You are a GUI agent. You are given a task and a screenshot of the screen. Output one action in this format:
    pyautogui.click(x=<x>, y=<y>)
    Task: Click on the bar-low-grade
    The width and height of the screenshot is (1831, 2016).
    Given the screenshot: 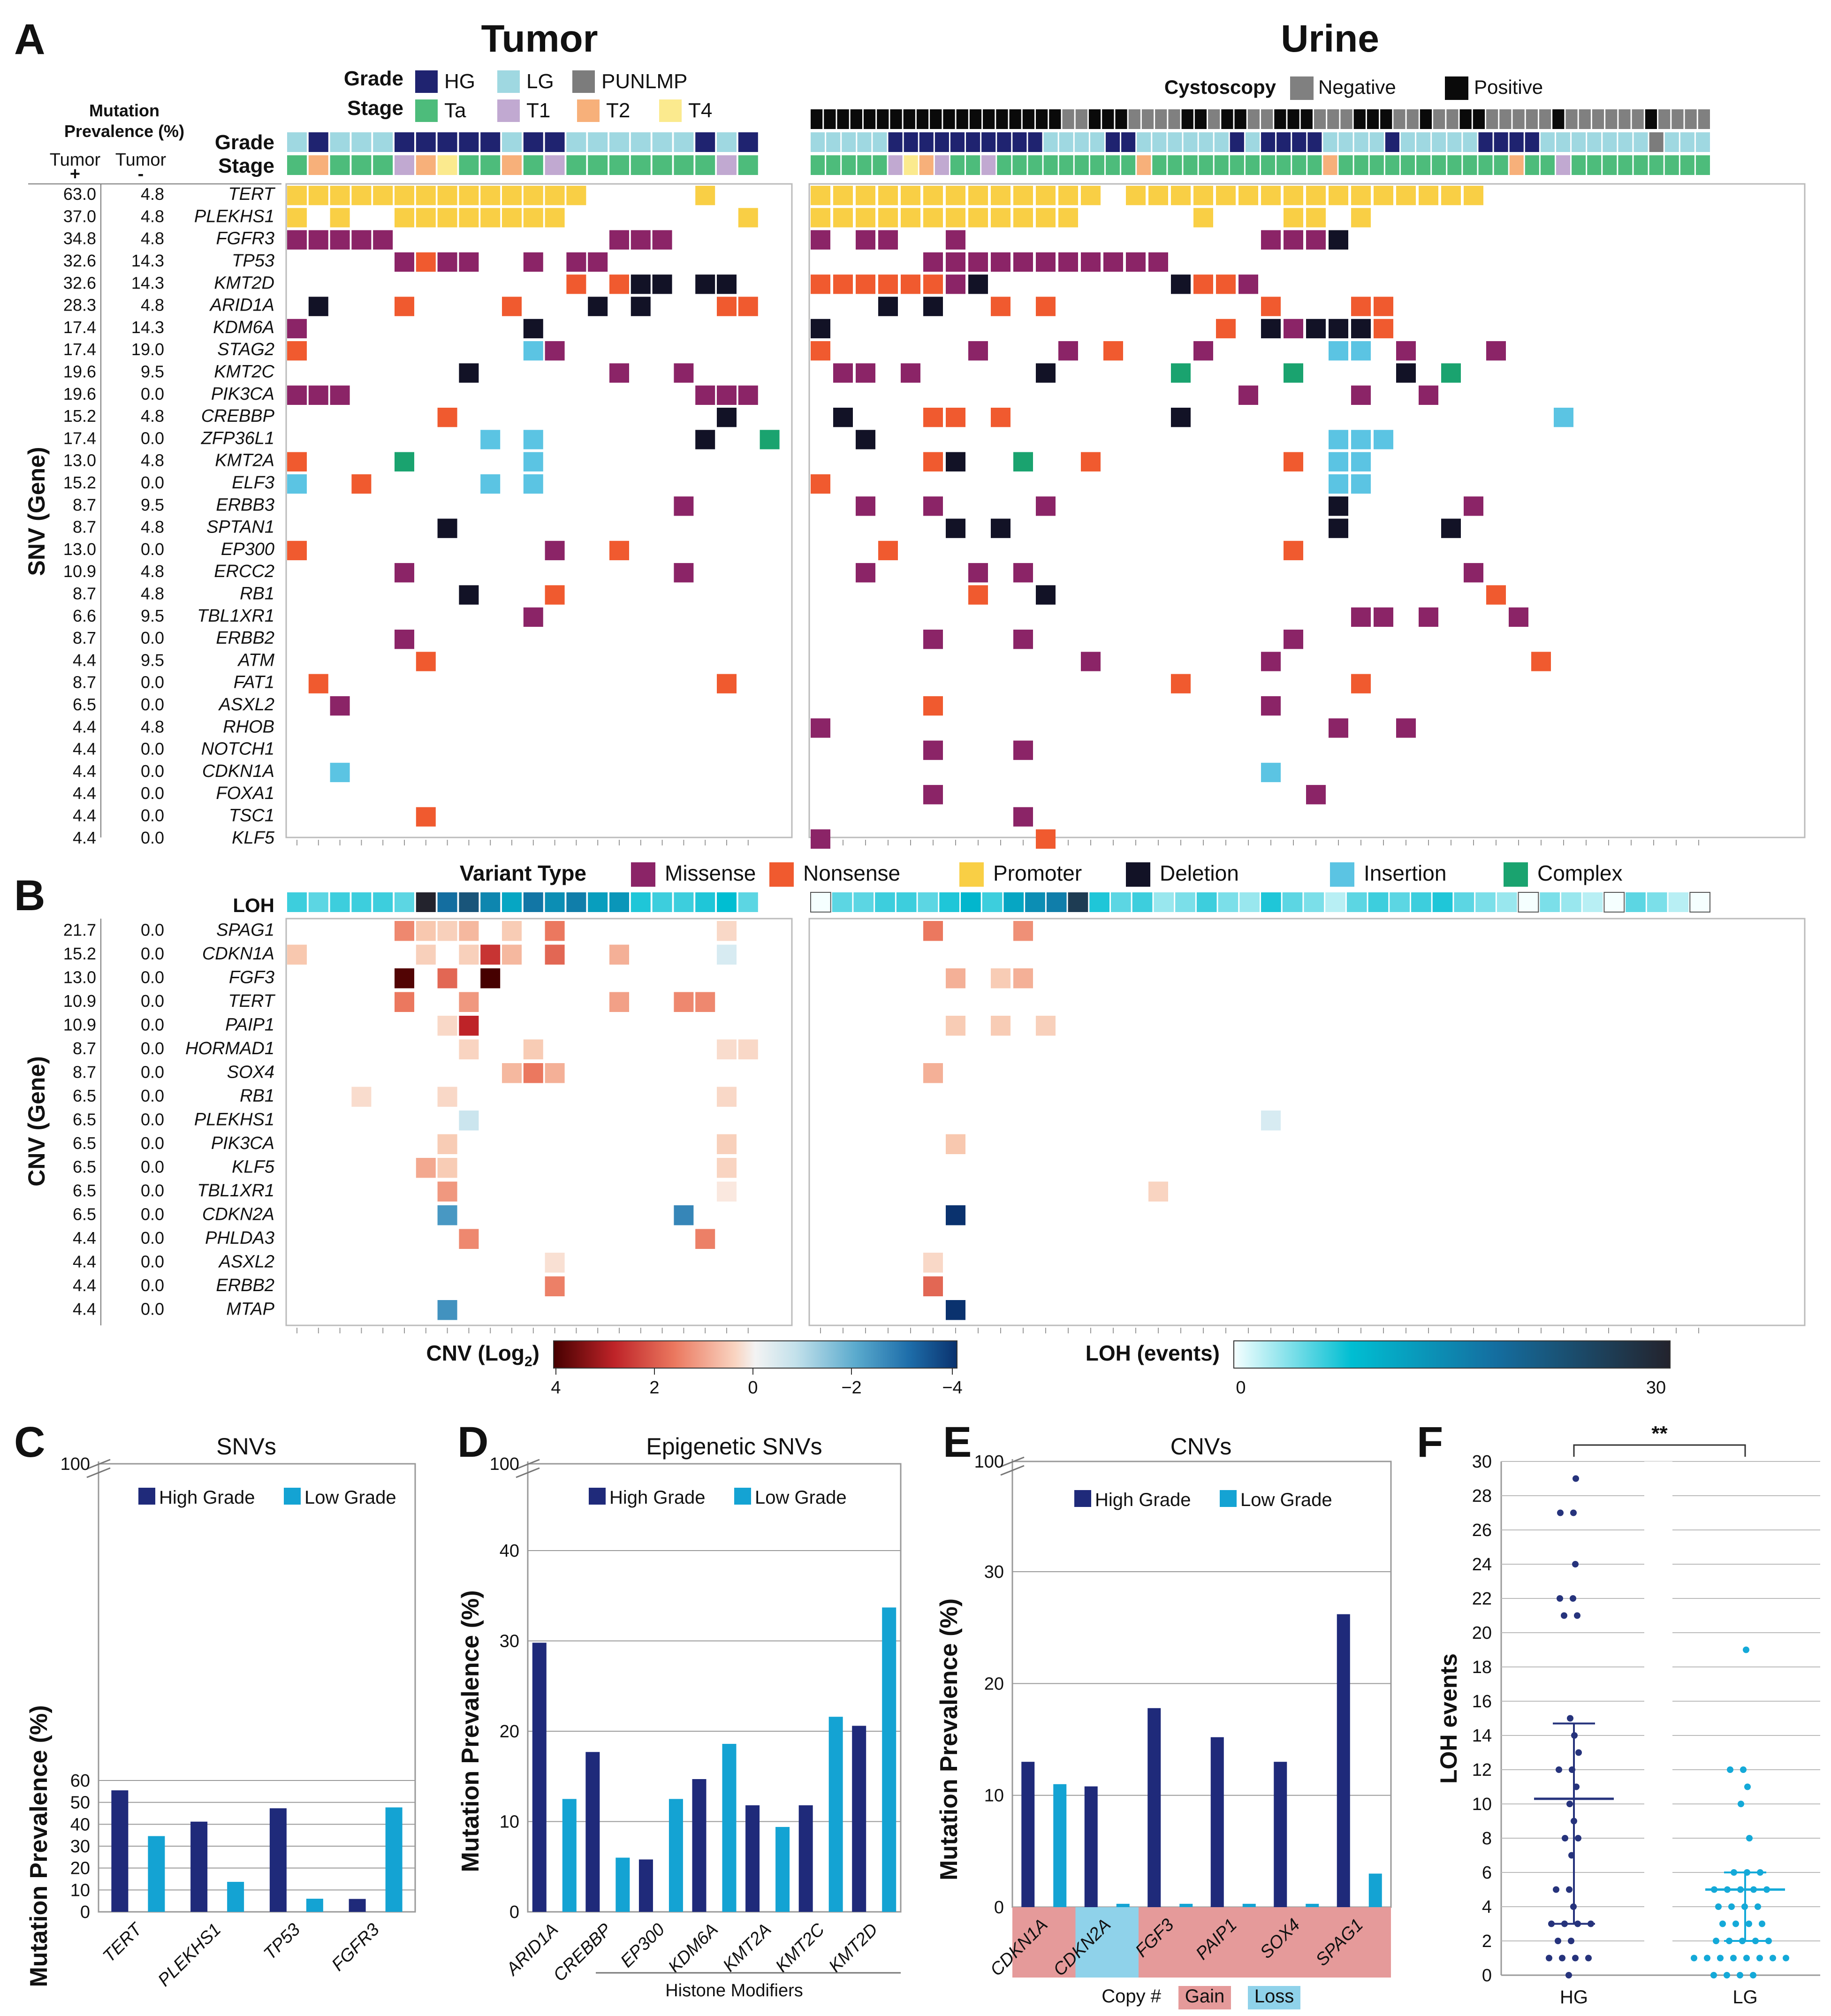 What is the action you would take?
    pyautogui.click(x=1375, y=1890)
    